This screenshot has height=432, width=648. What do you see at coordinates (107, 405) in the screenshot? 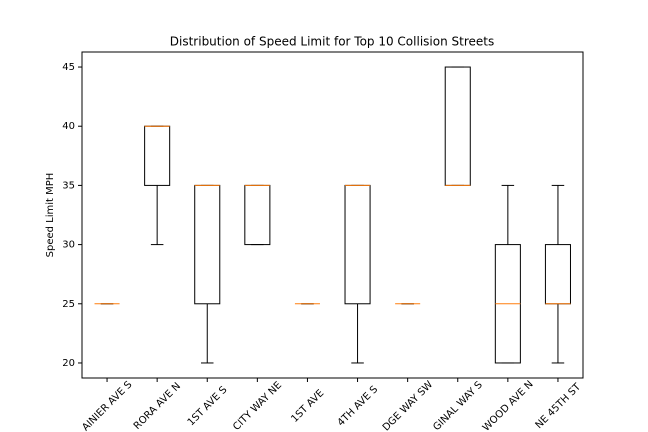
I see `x-tick-label: AINIER AVE S` at bounding box center [107, 405].